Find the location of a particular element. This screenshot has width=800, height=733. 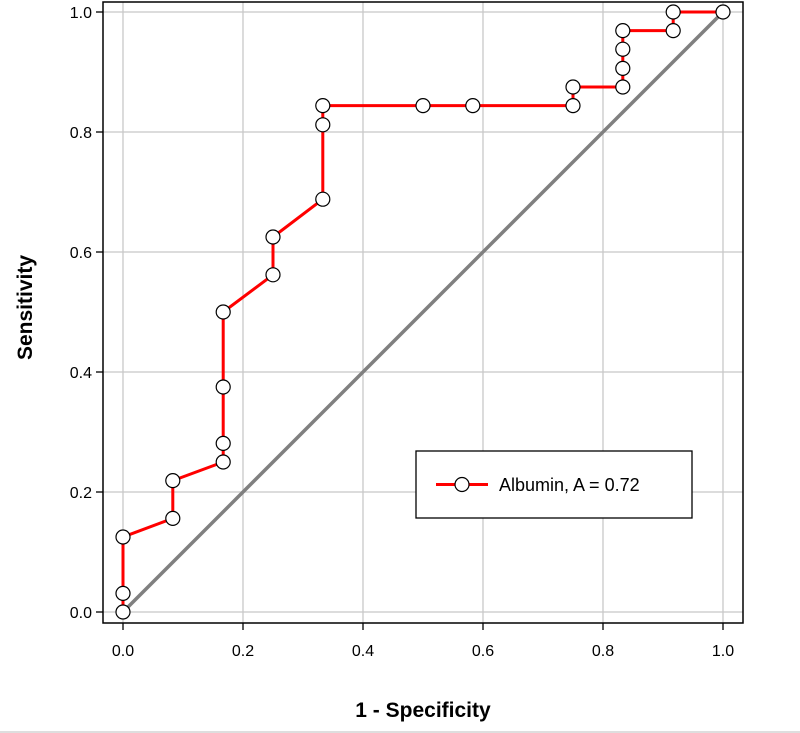

y-axis-title: Sensitivity is located at coordinates (25, 307).